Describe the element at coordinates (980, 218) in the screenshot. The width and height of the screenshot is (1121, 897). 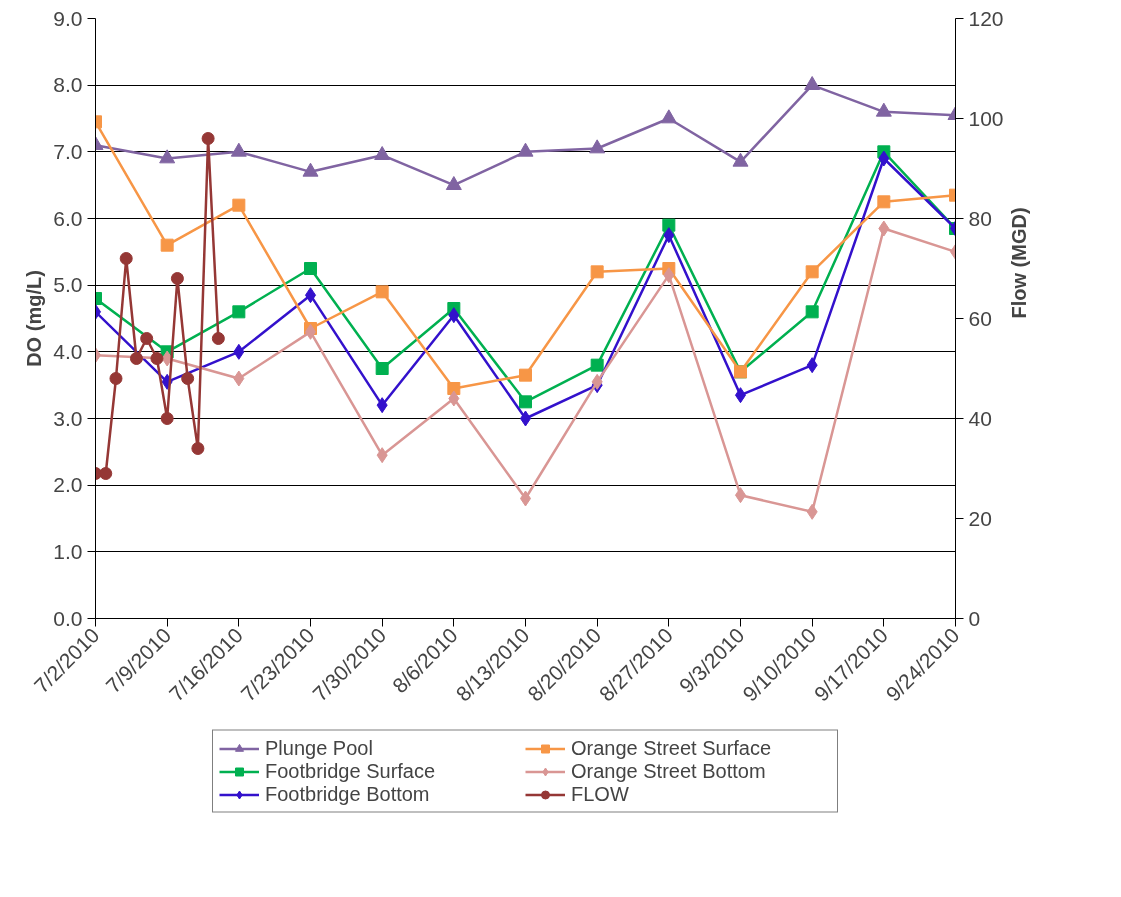
I see `y2-tick-label: 80` at that location.